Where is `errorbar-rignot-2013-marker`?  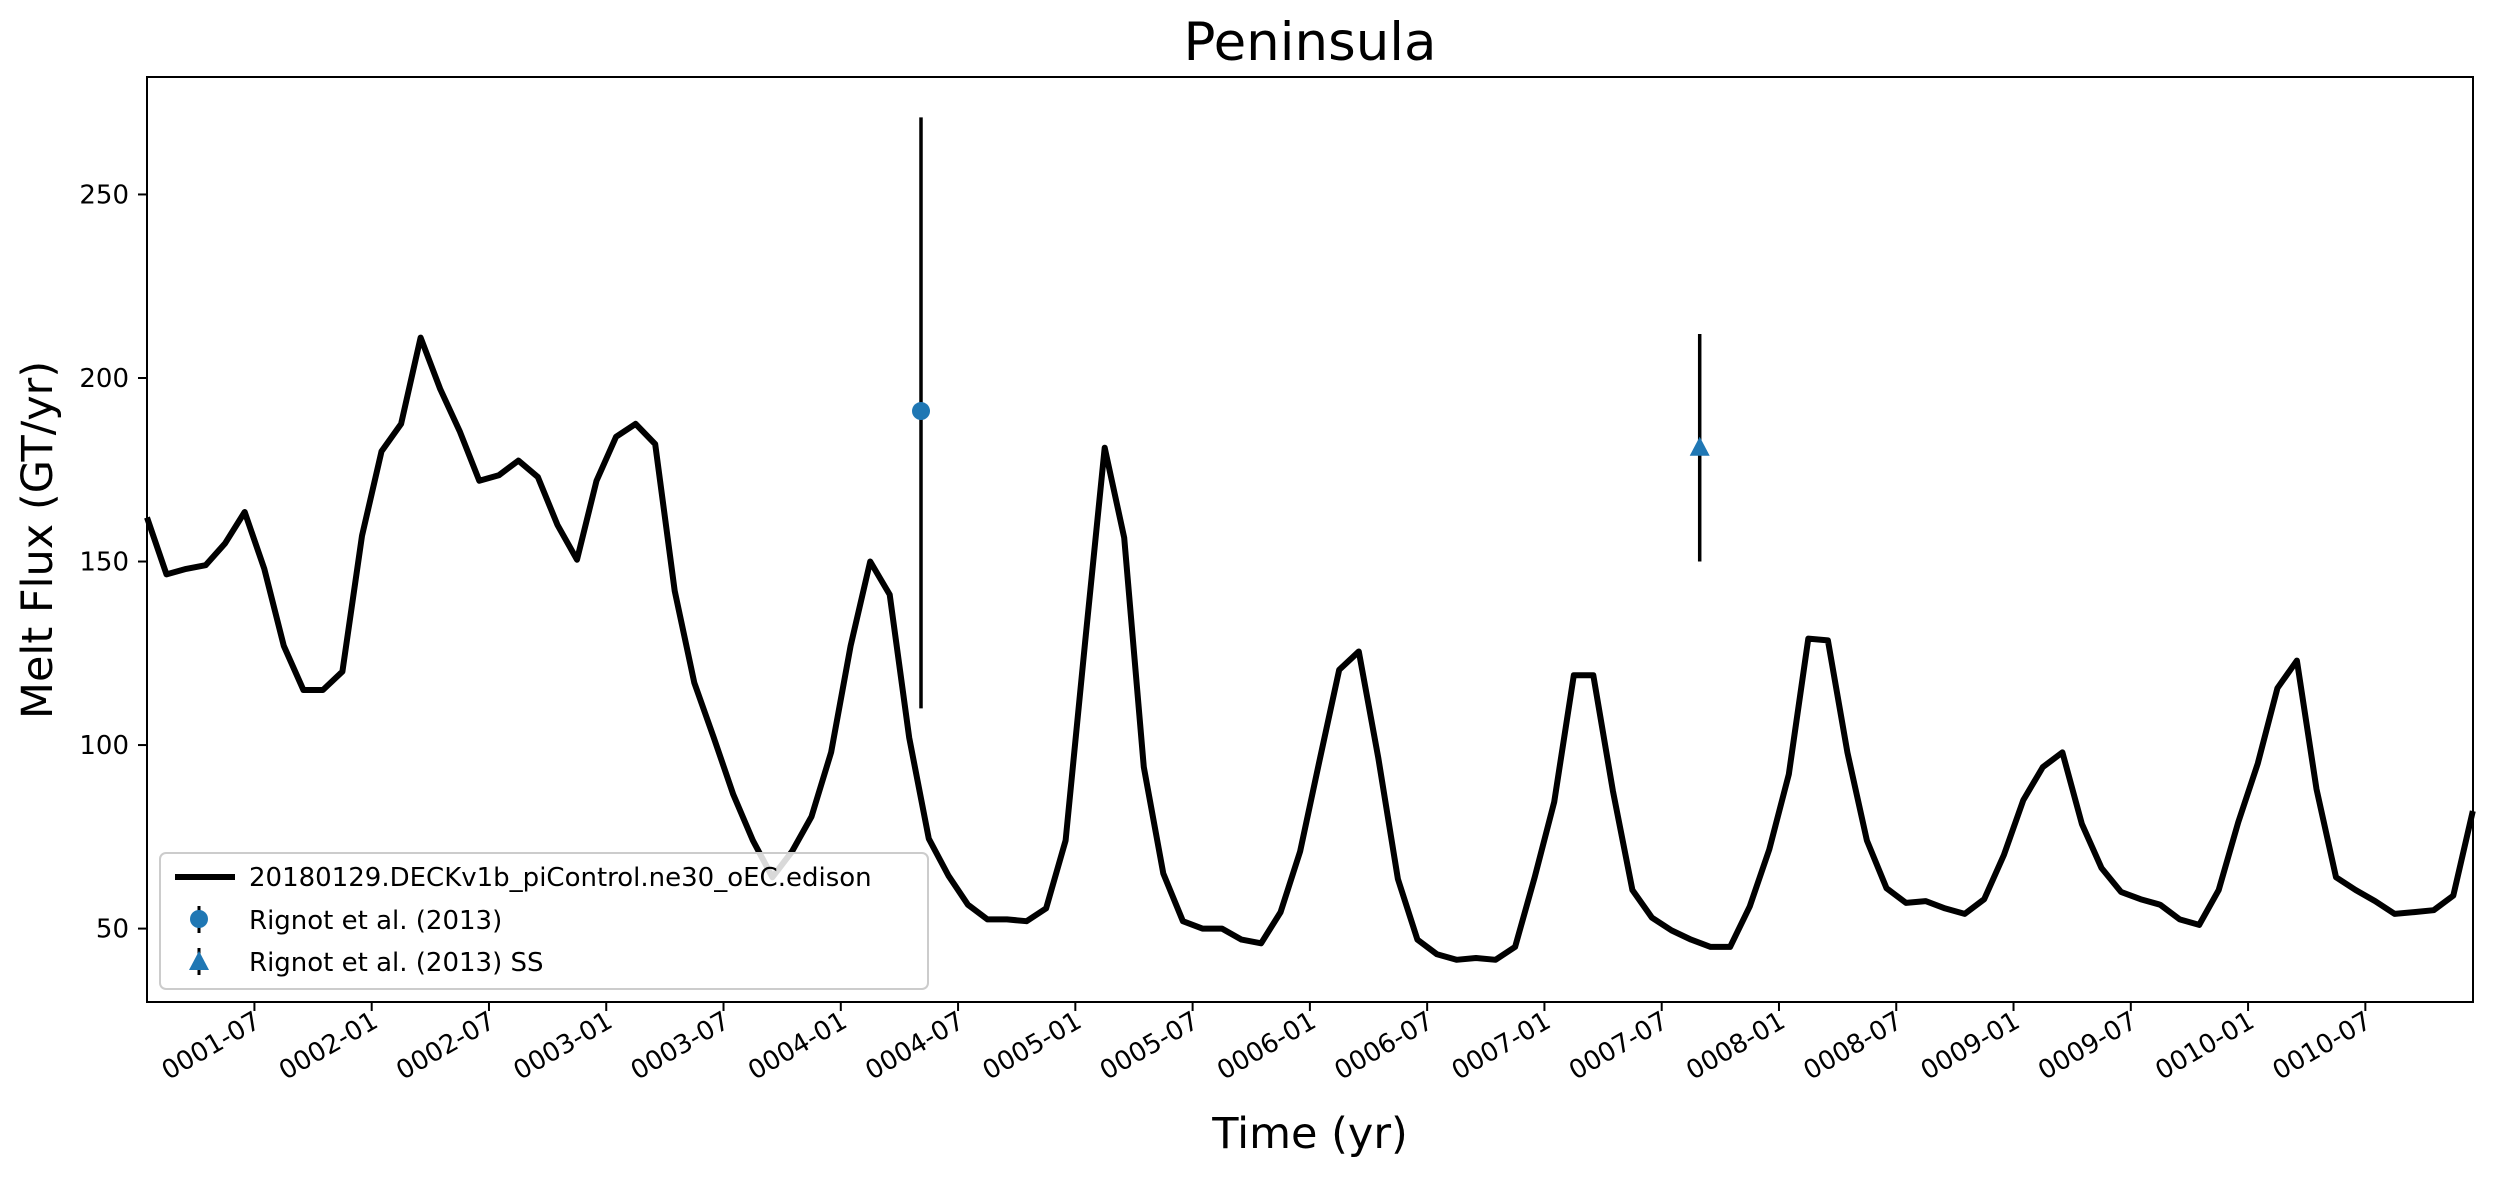 errorbar-rignot-2013-marker is located at coordinates (921, 411).